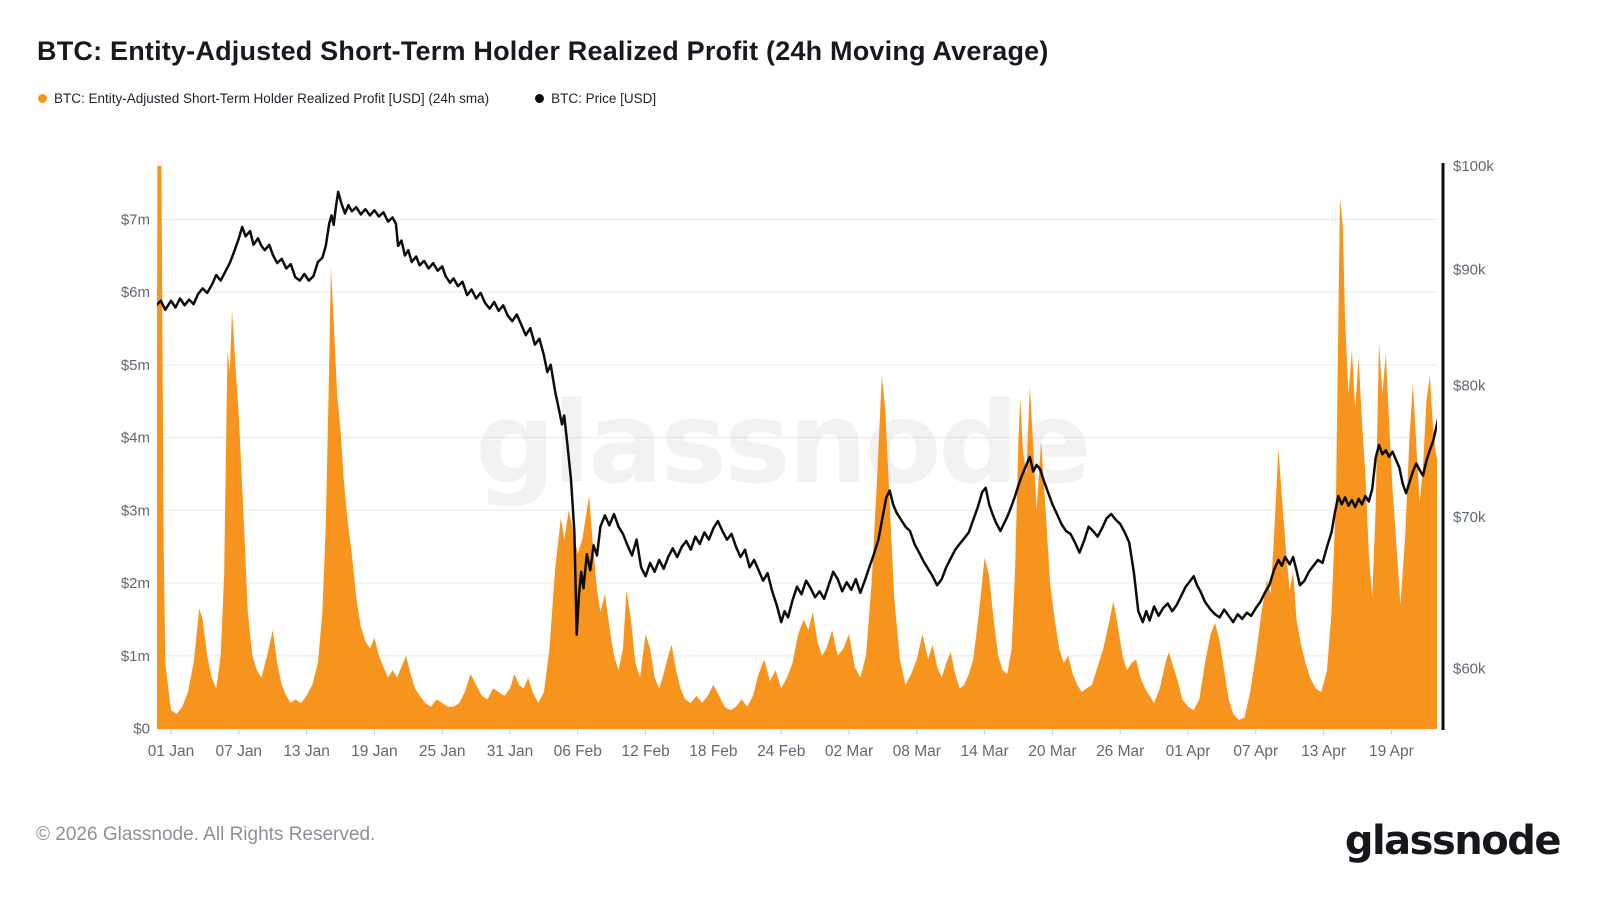 This screenshot has height=900, width=1600. What do you see at coordinates (1453, 841) in the screenshot?
I see `glassnode-logo: glassnode` at bounding box center [1453, 841].